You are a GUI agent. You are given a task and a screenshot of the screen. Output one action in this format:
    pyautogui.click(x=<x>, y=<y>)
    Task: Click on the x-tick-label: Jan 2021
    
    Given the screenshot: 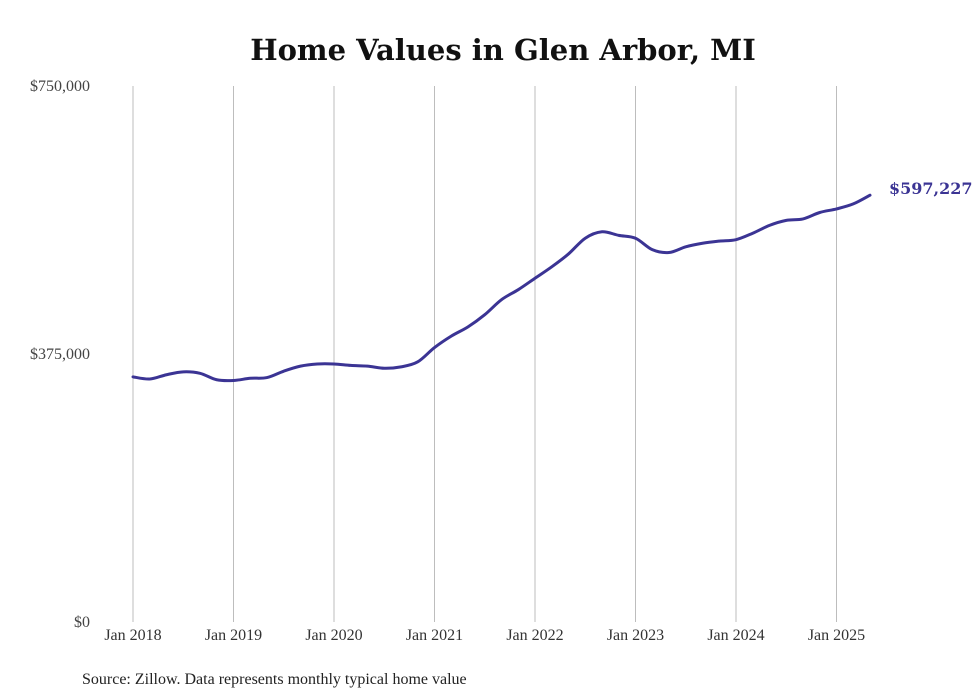 What is the action you would take?
    pyautogui.click(x=434, y=635)
    